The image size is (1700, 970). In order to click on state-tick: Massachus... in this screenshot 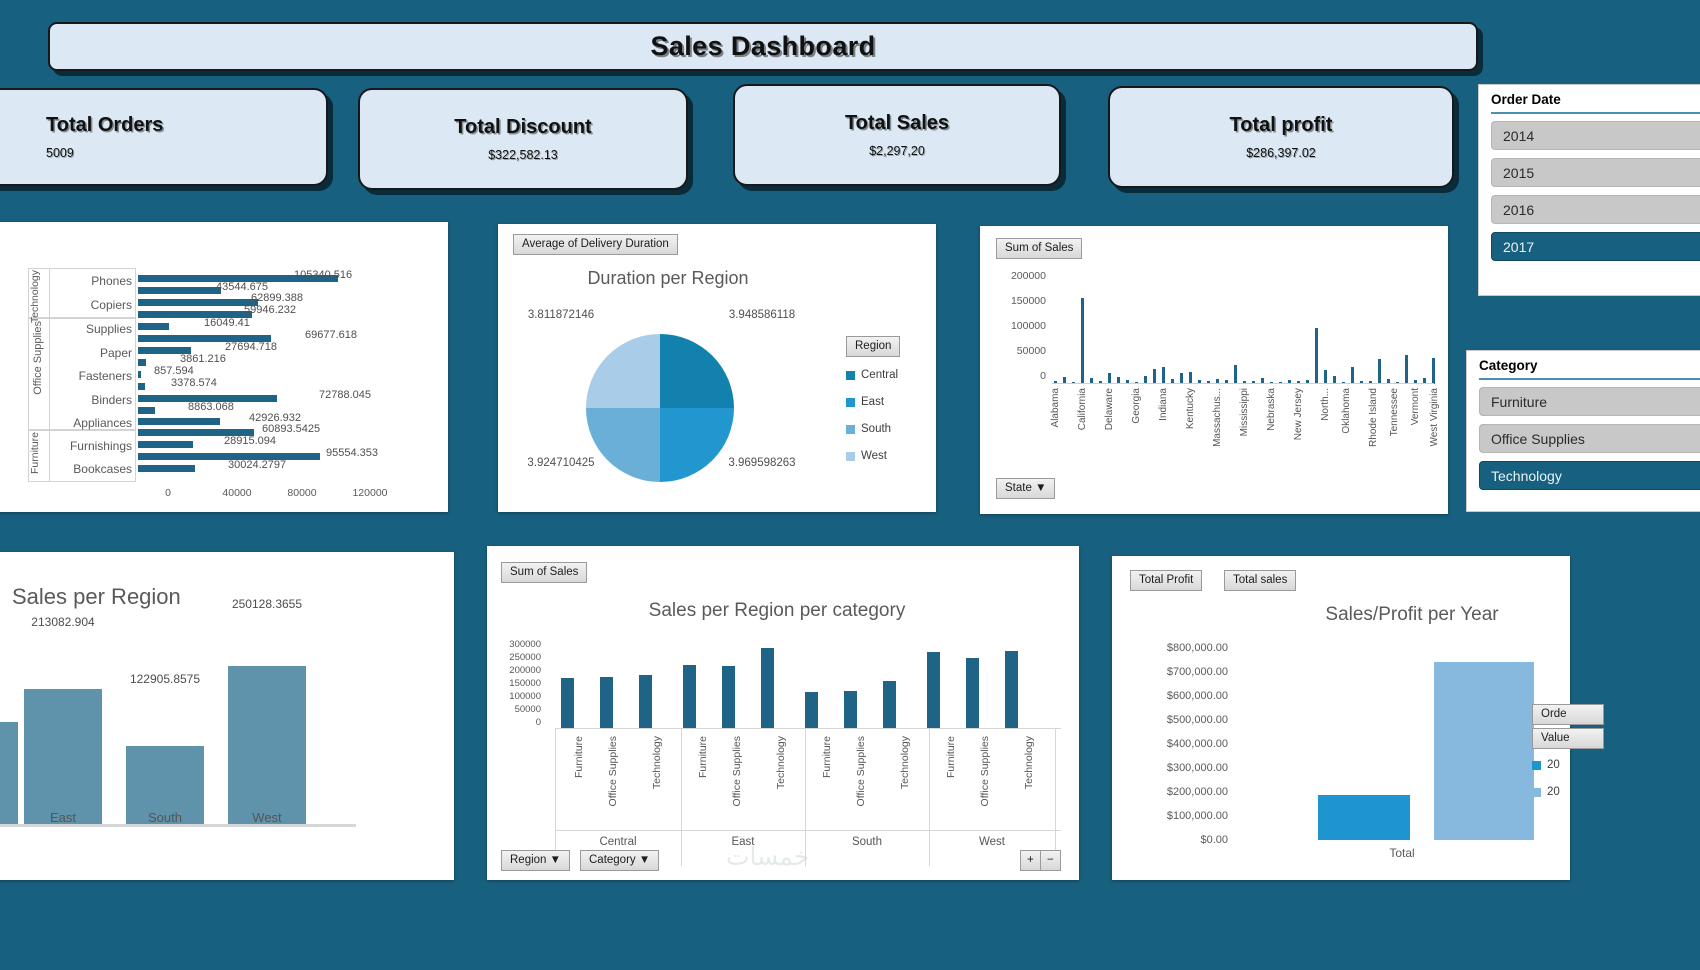, I will do `click(1217, 417)`.